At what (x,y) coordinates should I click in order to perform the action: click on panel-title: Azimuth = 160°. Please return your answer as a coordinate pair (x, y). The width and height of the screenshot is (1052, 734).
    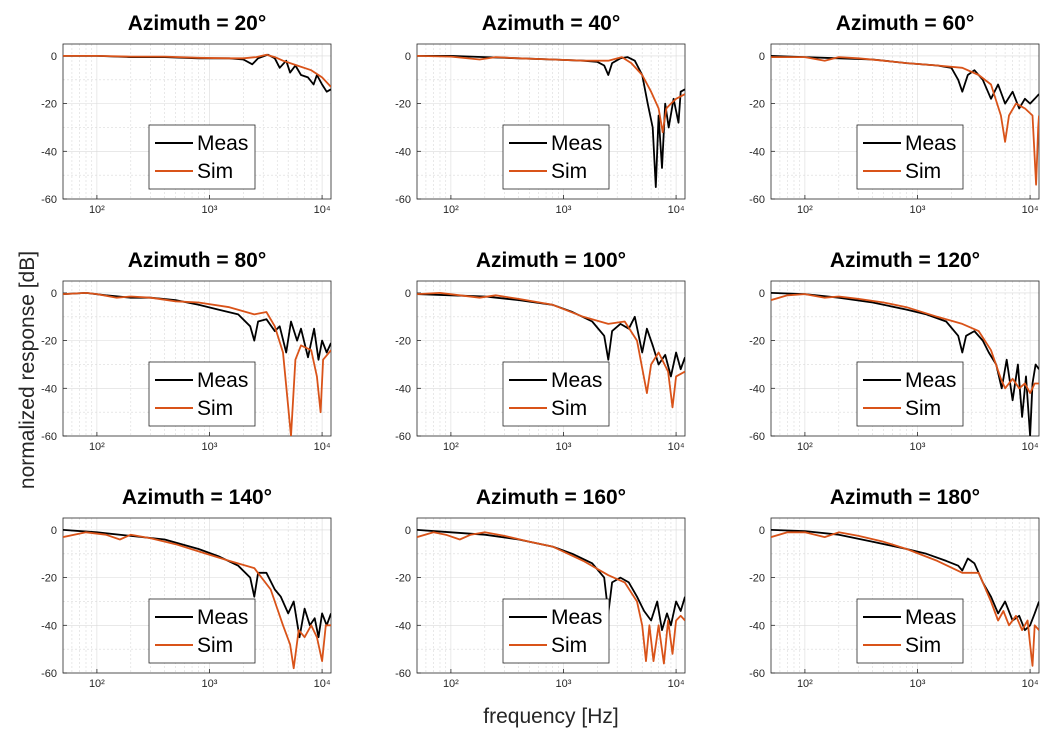
    Looking at the image, I should click on (551, 497).